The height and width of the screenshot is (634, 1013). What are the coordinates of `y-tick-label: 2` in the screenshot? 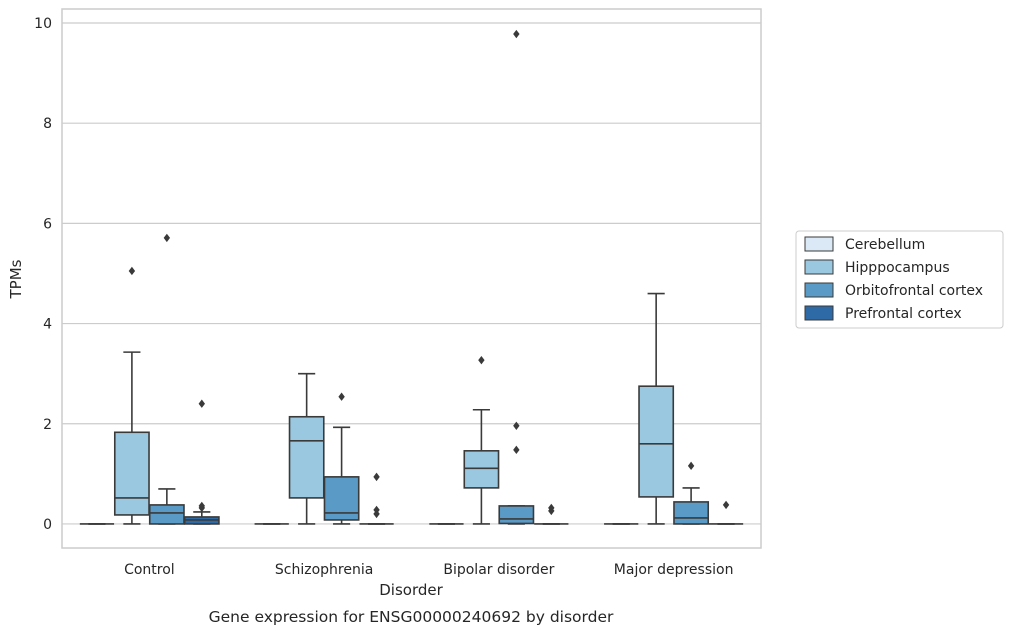 It's located at (47, 425).